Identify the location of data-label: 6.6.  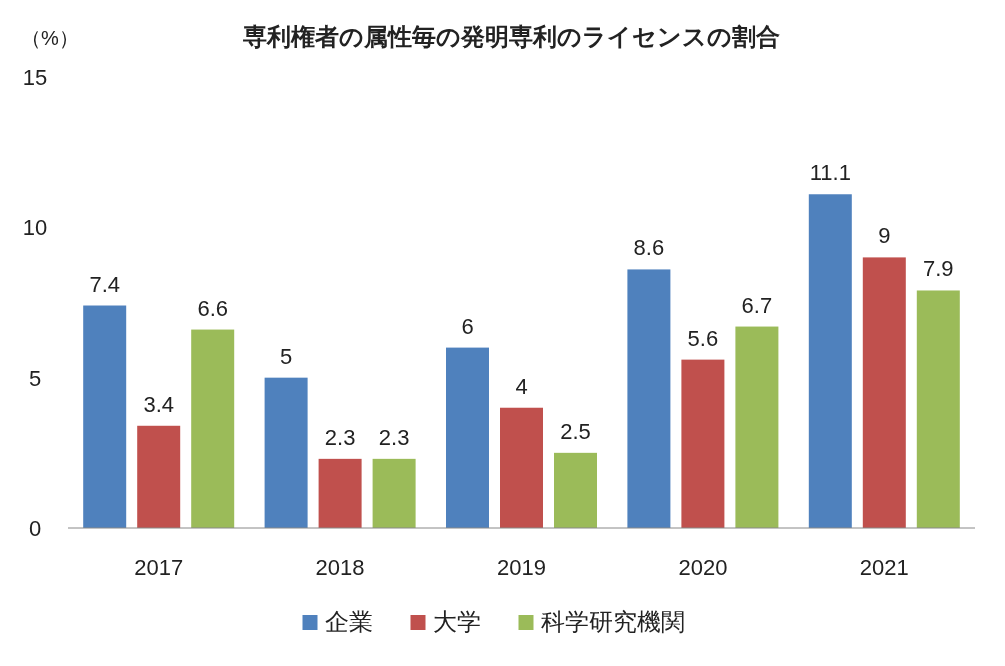
(212, 308).